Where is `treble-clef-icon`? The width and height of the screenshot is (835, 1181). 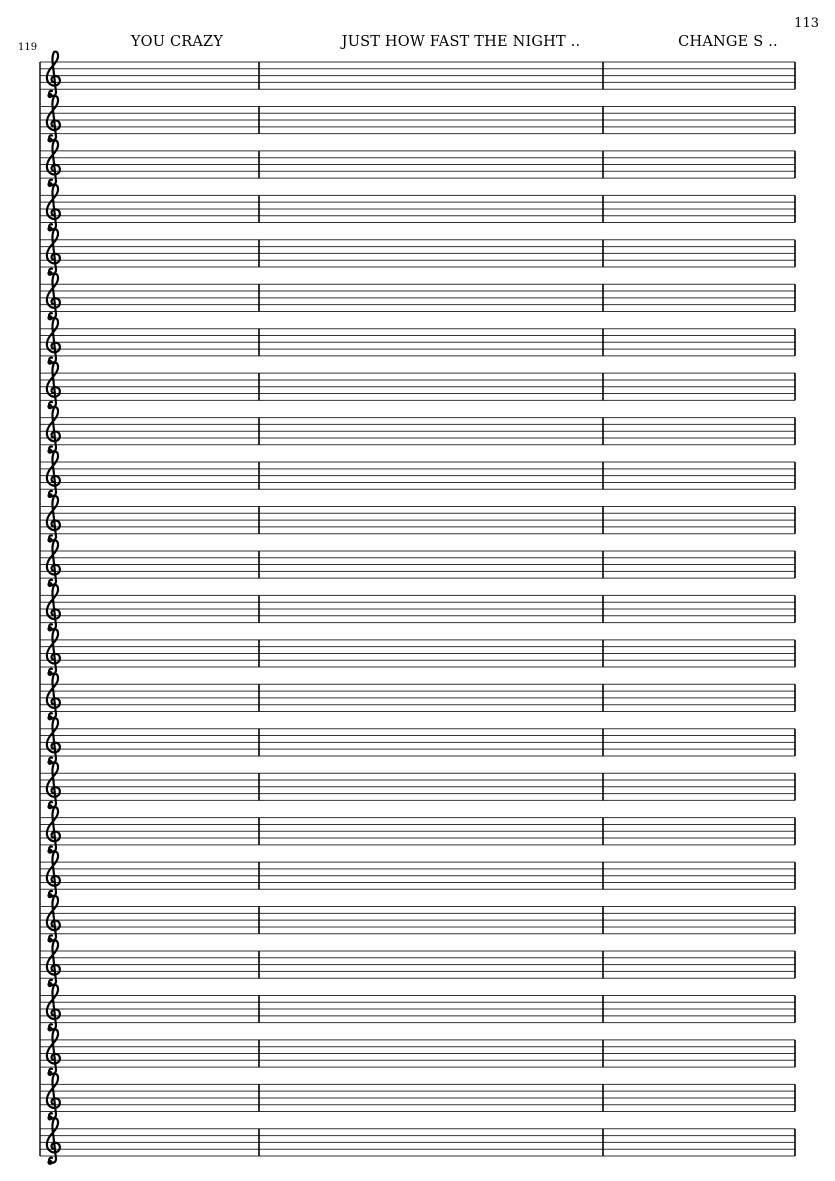
treble-clef-icon is located at coordinates (53, 1140).